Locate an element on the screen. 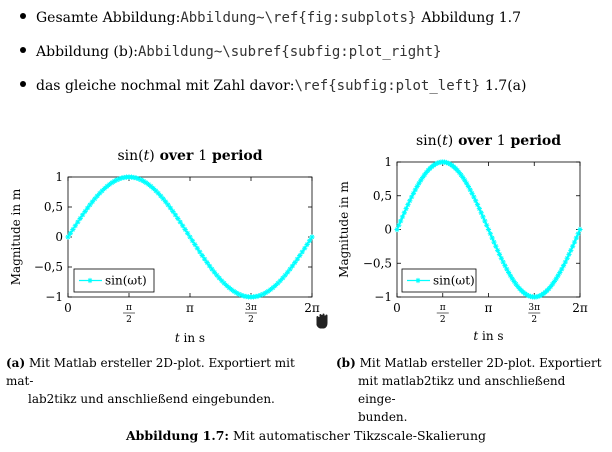 The image size is (612, 452). latex-code: \ref{subfig:plot_left} is located at coordinates (387, 86).